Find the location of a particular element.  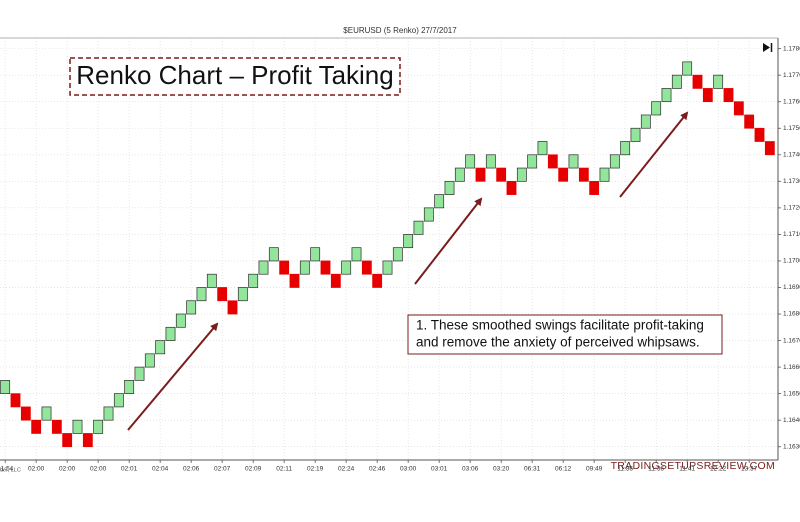

x-tick-label: 03:00 is located at coordinates (408, 469).